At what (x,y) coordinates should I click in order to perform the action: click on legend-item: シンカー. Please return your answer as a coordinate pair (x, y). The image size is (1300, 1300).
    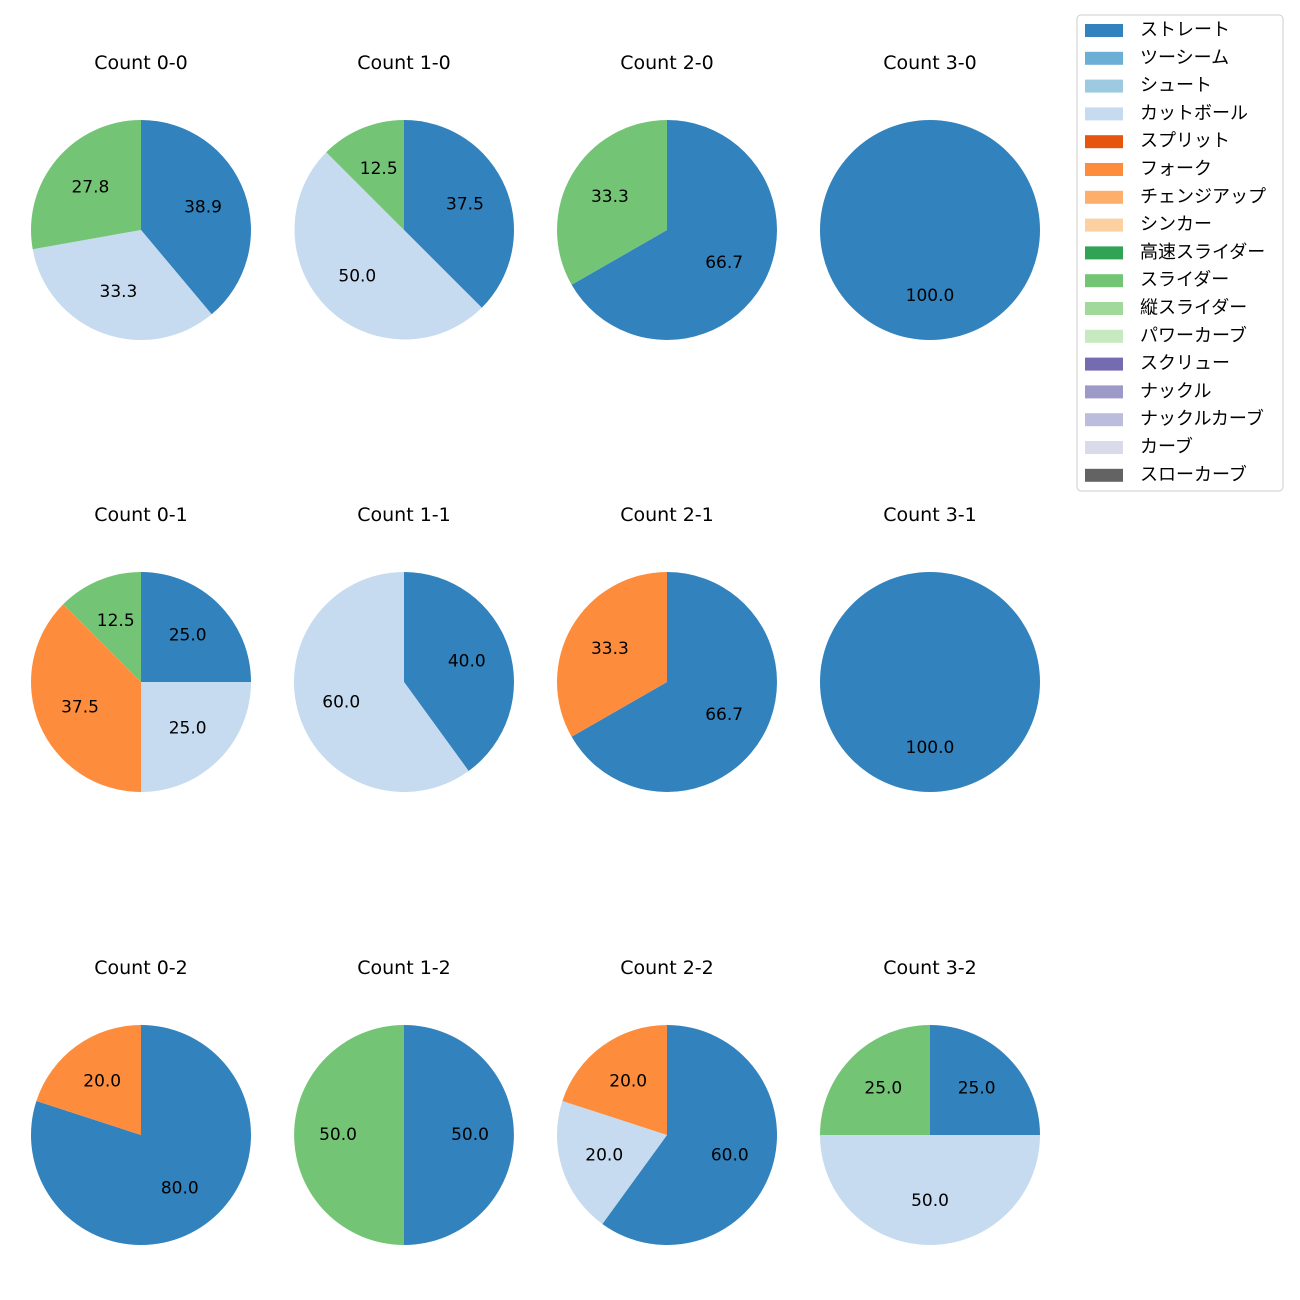
    Looking at the image, I should click on (1148, 224).